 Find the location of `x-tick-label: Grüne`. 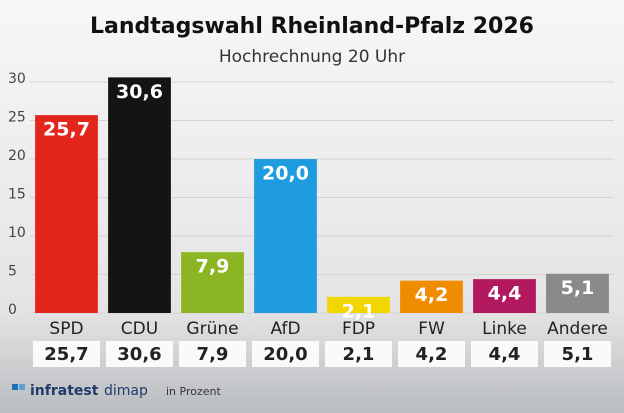

x-tick-label: Grüne is located at coordinates (212, 329).